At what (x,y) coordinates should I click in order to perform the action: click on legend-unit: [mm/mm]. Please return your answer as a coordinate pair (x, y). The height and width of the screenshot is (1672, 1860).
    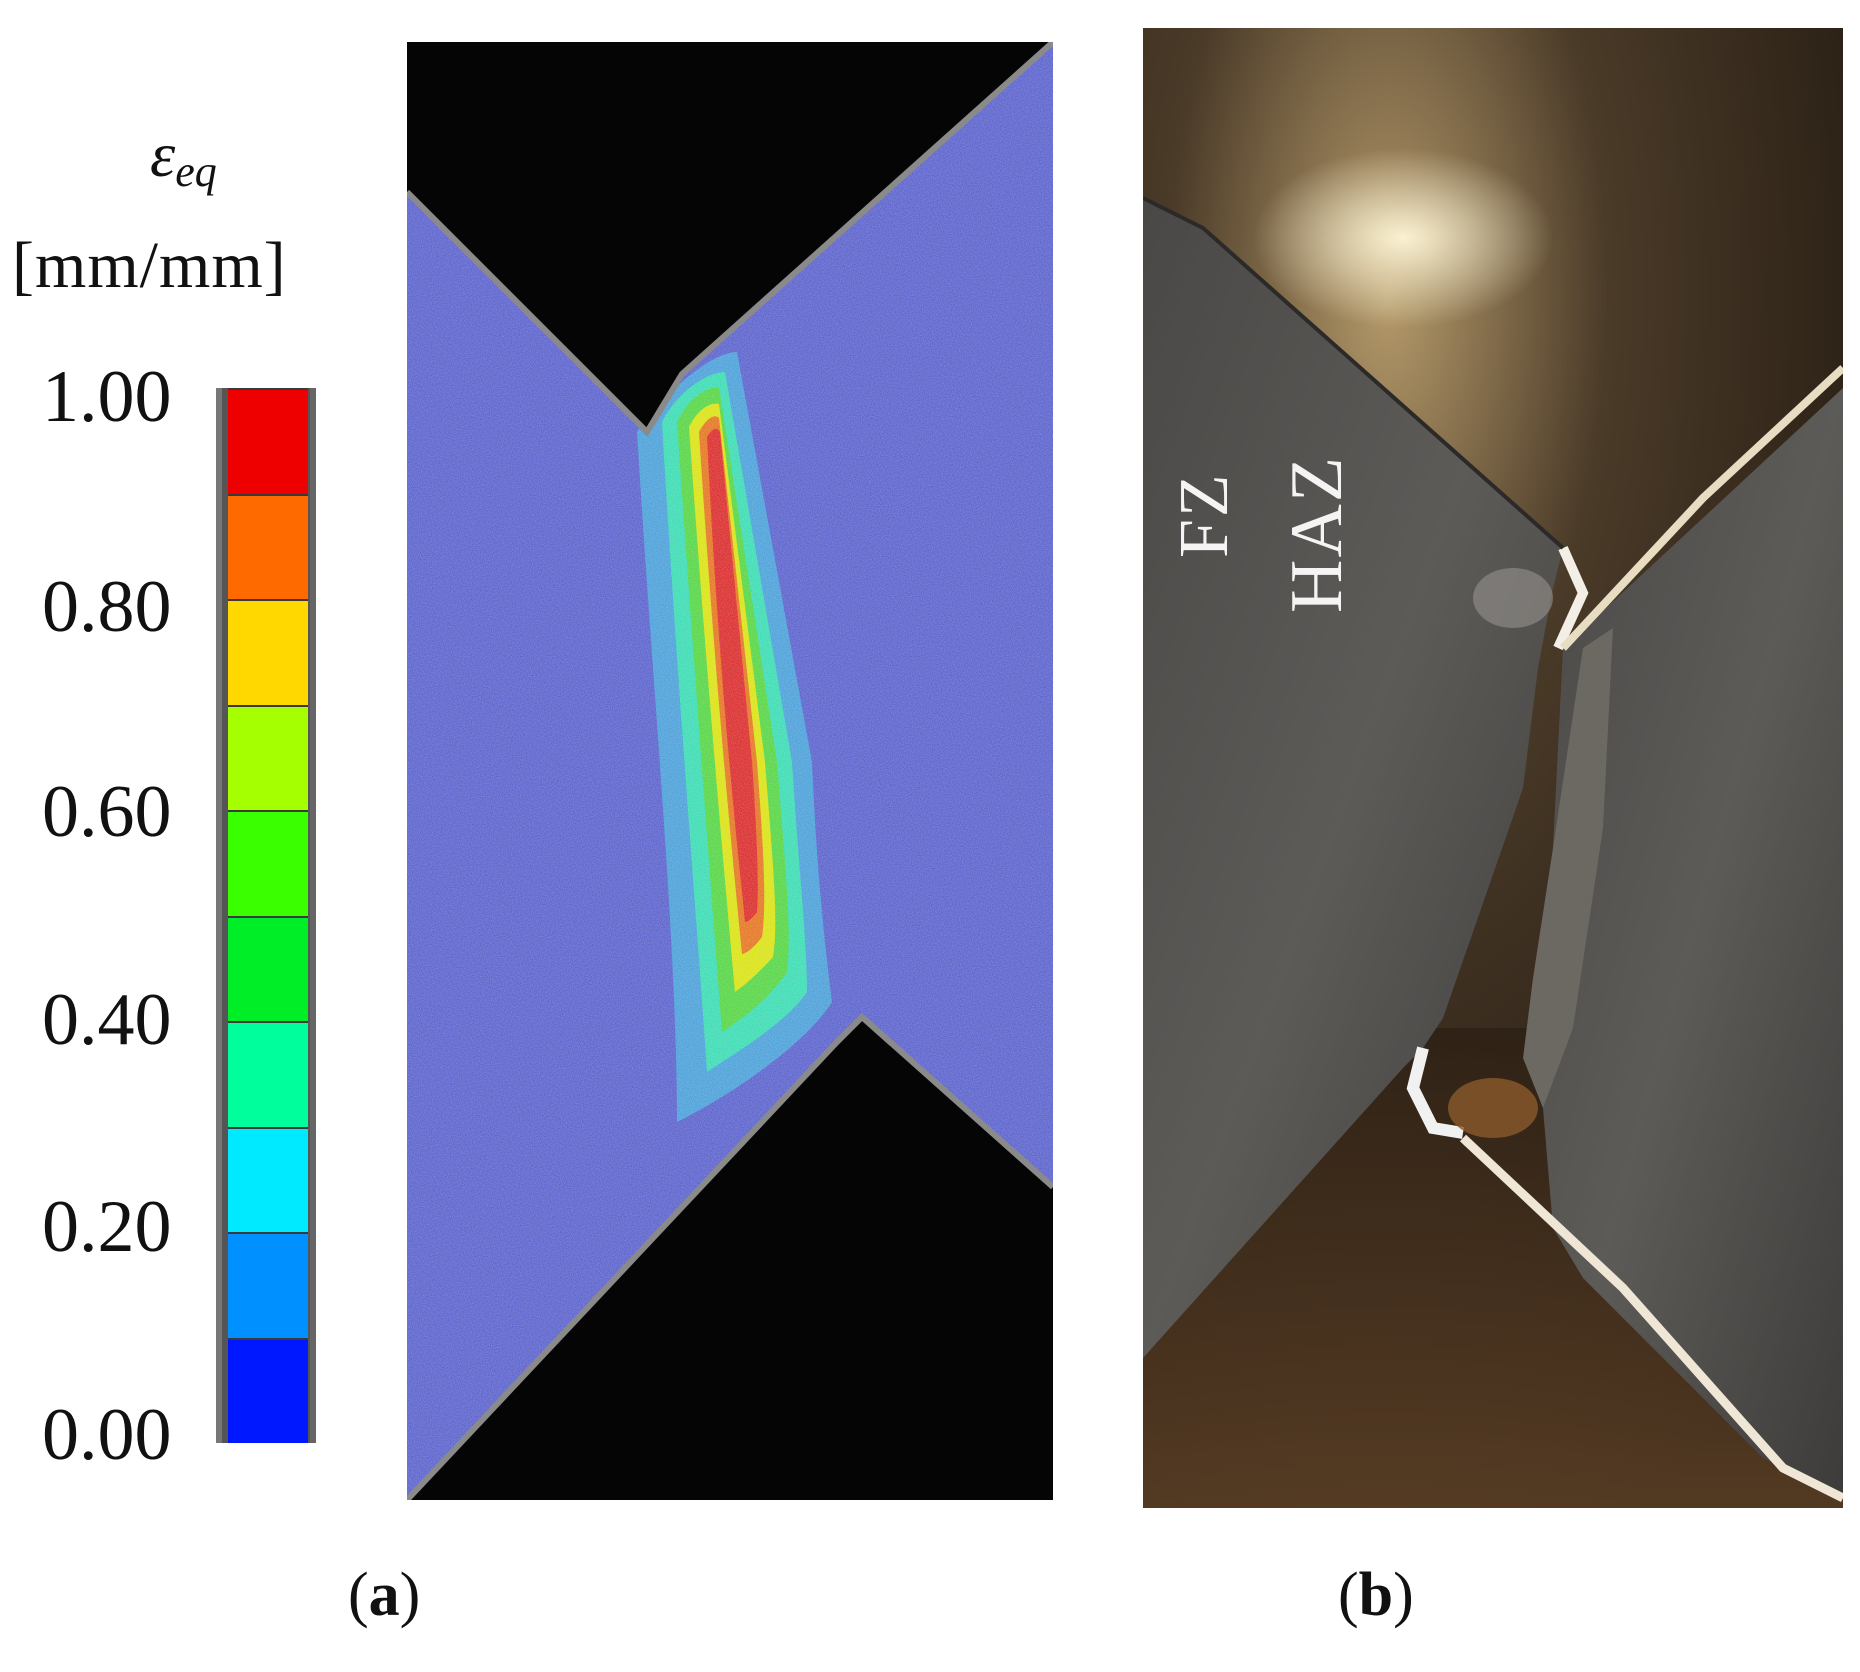
    Looking at the image, I should click on (149, 265).